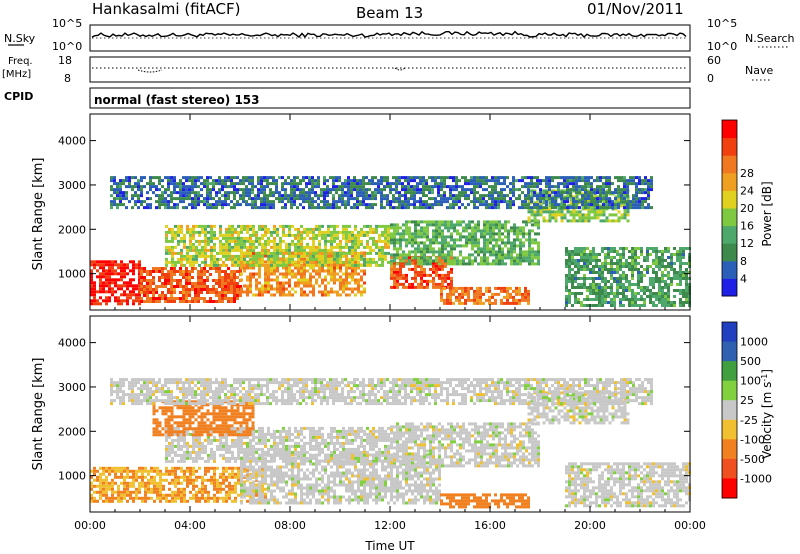  Describe the element at coordinates (20, 38) in the screenshot. I see `noise-left-label: N.Sky` at that location.